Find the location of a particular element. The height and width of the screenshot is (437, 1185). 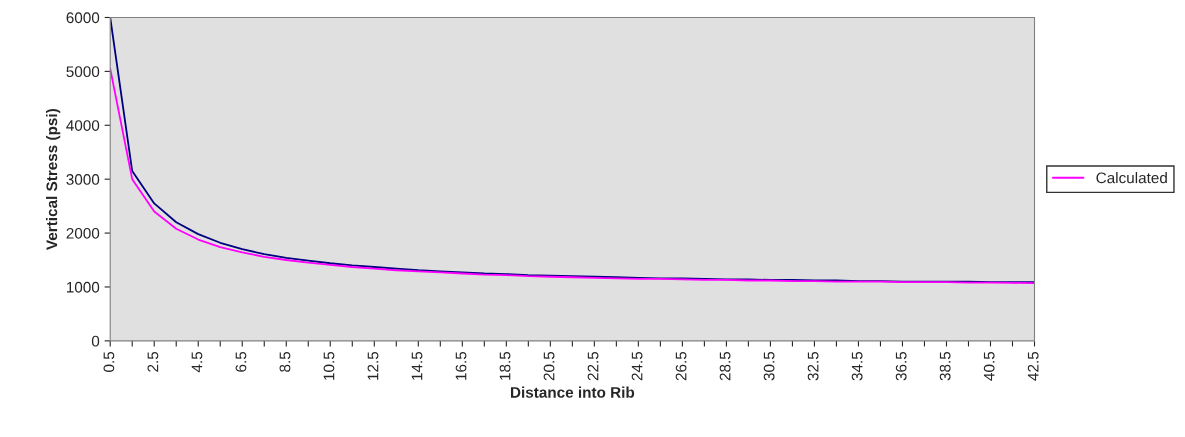

x-tick-label: 26.5 is located at coordinates (681, 366).